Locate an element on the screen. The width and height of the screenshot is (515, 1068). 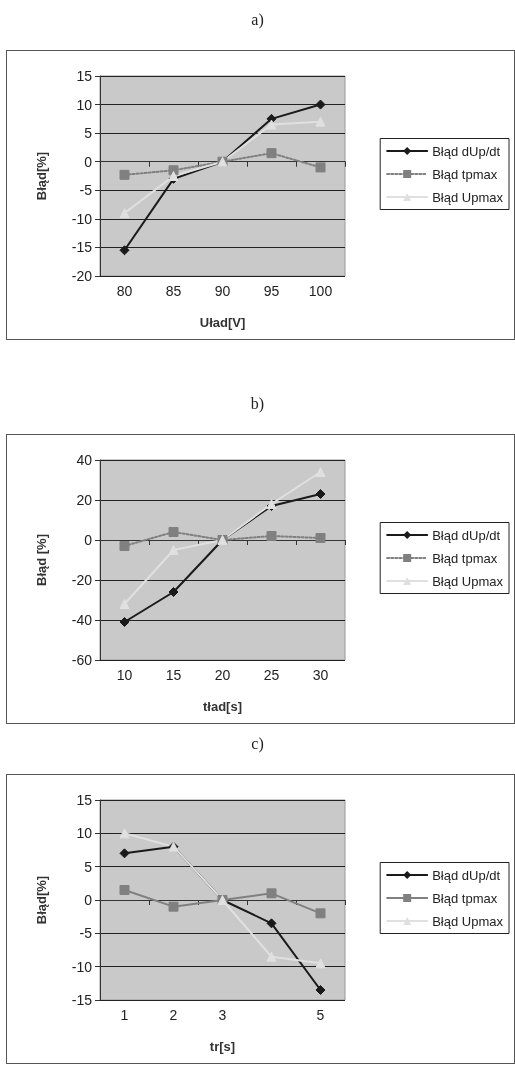
x-tick-label: 3 is located at coordinates (222, 1015).